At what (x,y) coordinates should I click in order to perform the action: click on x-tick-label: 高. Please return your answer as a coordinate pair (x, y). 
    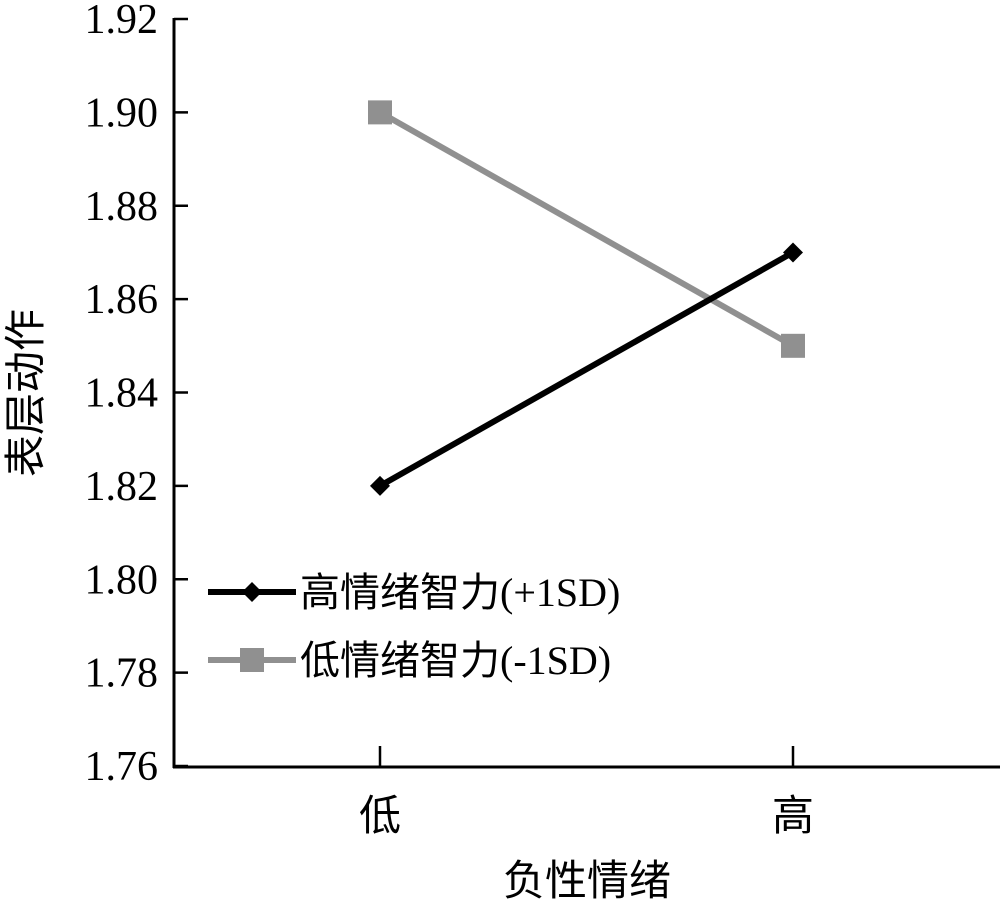
    Looking at the image, I should click on (793, 817).